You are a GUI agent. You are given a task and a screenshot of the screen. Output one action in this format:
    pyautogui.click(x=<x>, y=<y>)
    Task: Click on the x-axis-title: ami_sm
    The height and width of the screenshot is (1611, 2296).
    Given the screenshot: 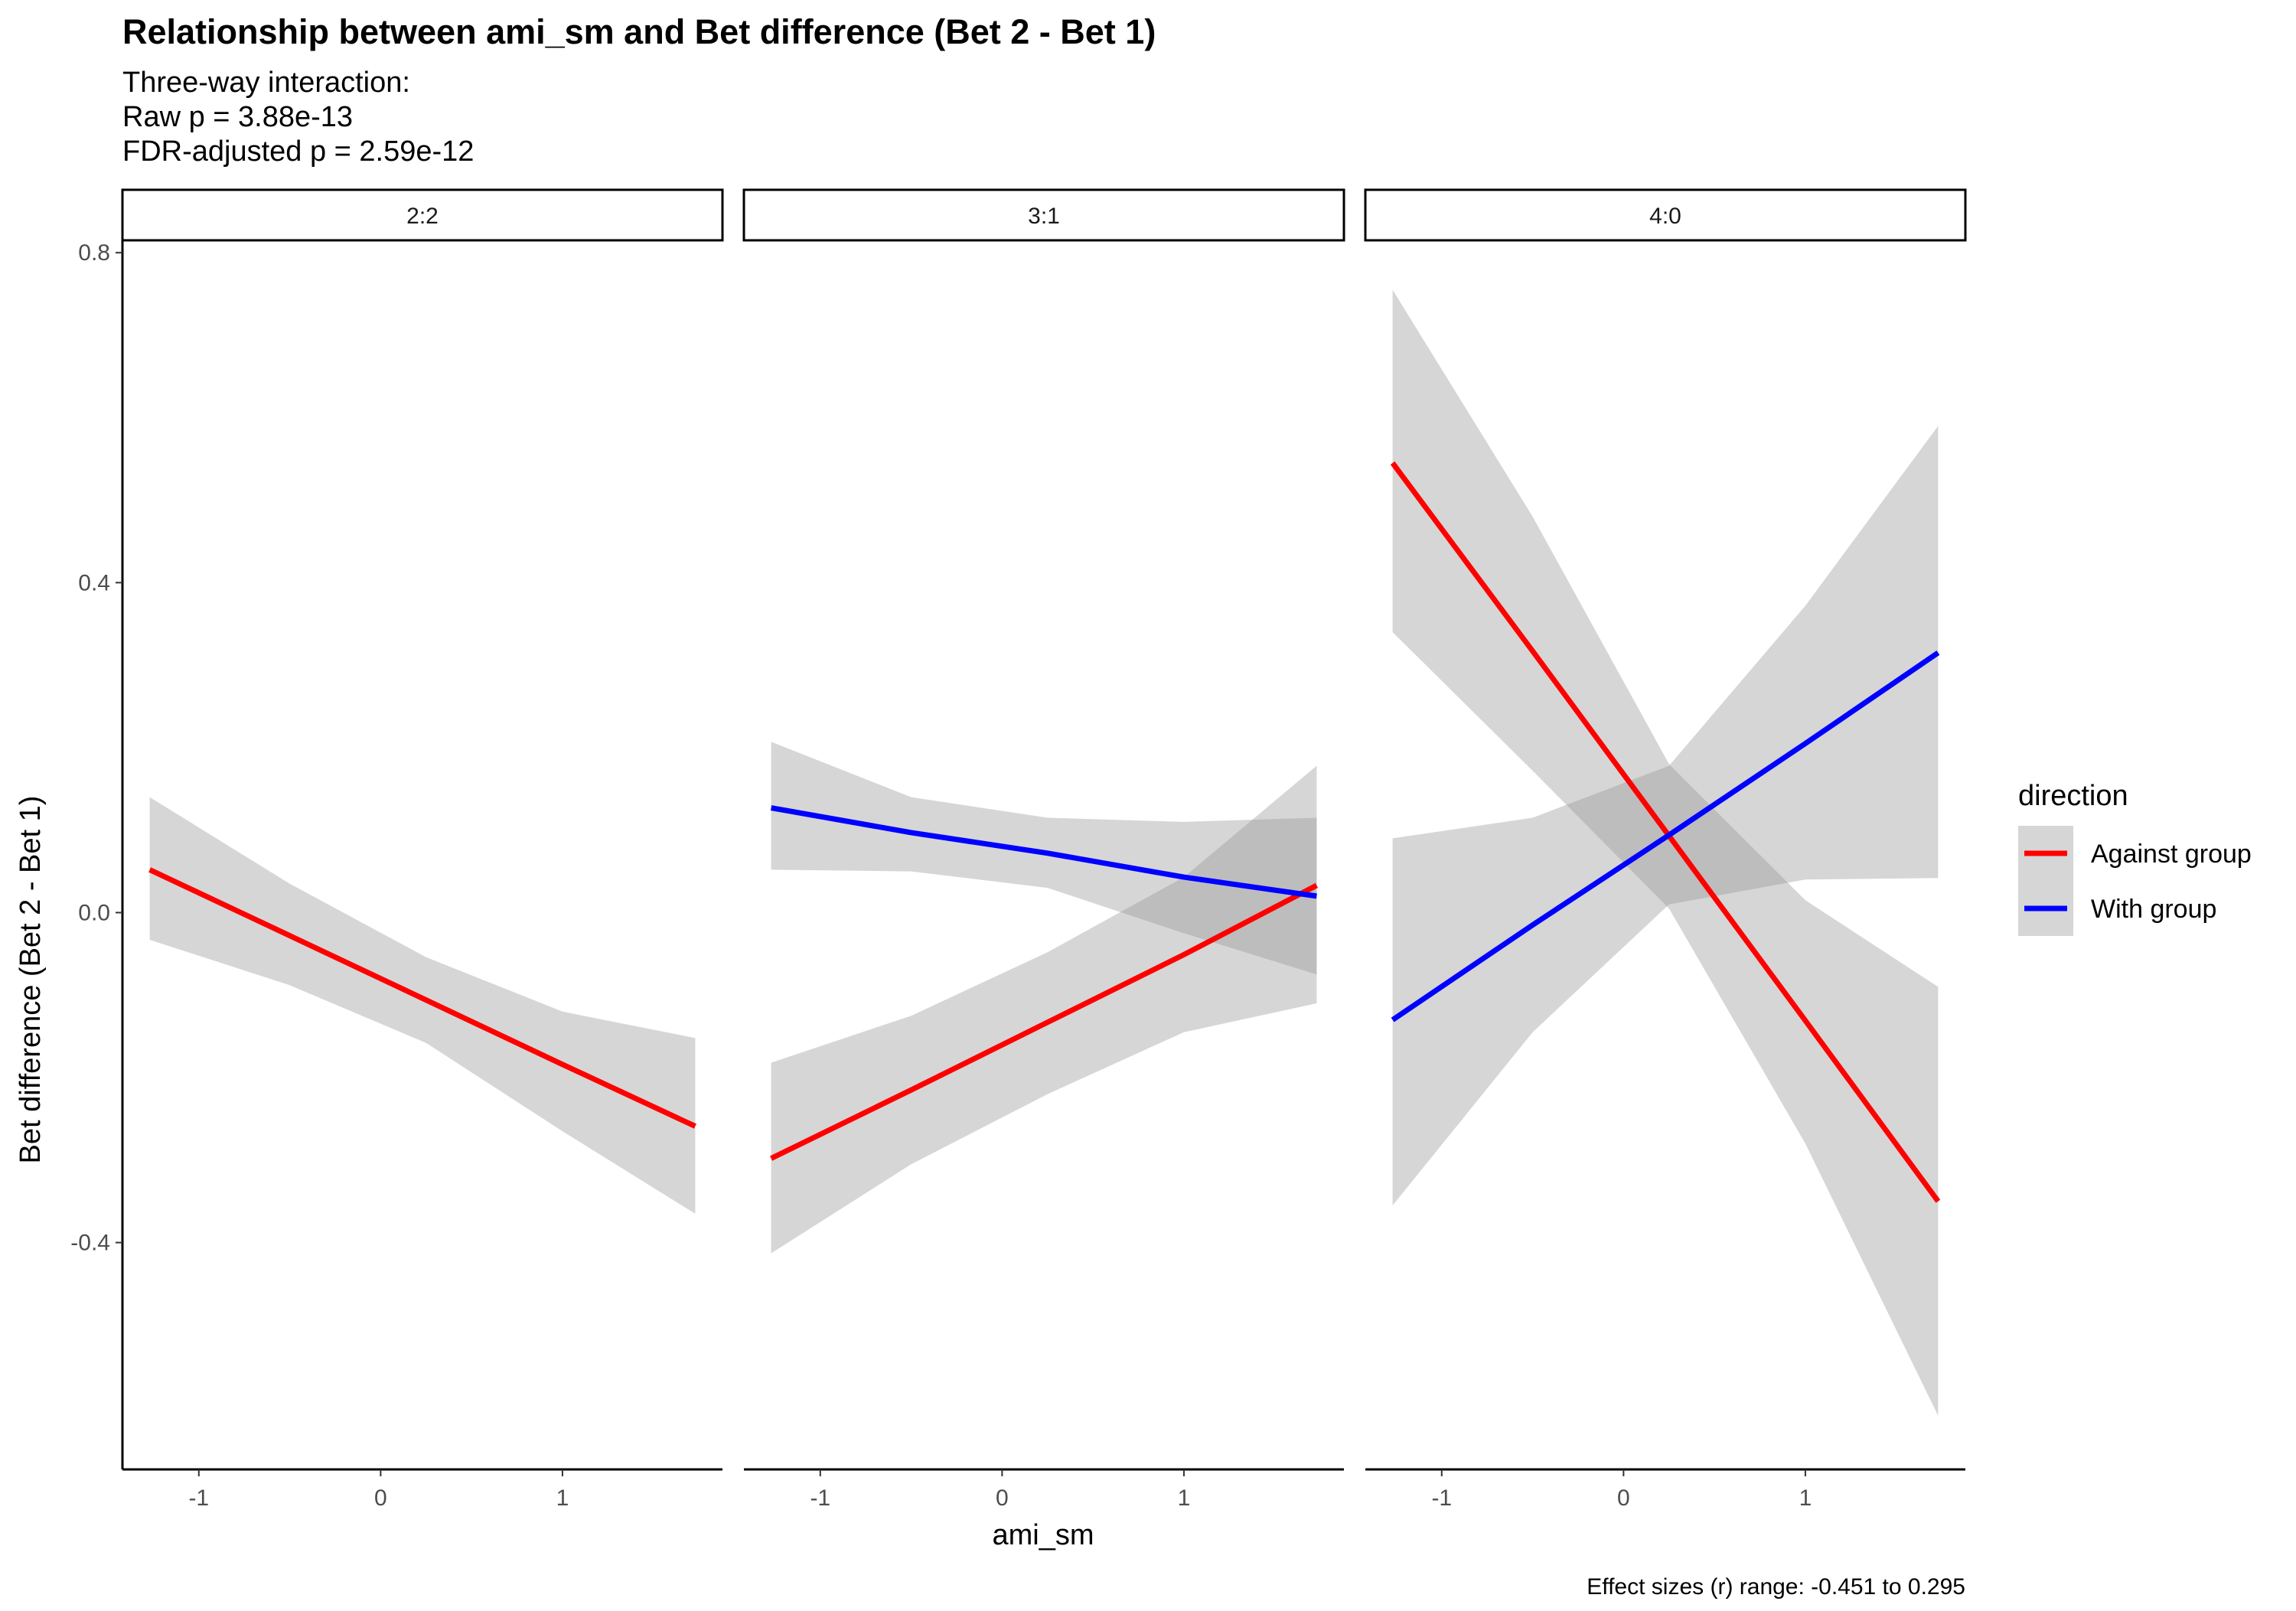 What is the action you would take?
    pyautogui.click(x=1043, y=1535)
    